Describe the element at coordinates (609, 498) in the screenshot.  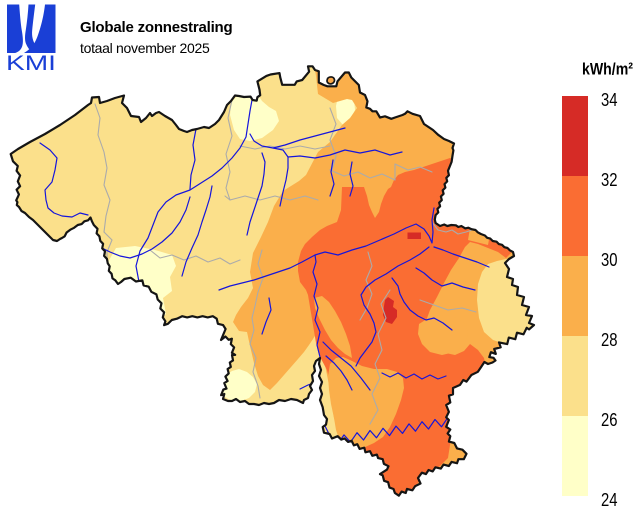
I see `svg-text: 24` at that location.